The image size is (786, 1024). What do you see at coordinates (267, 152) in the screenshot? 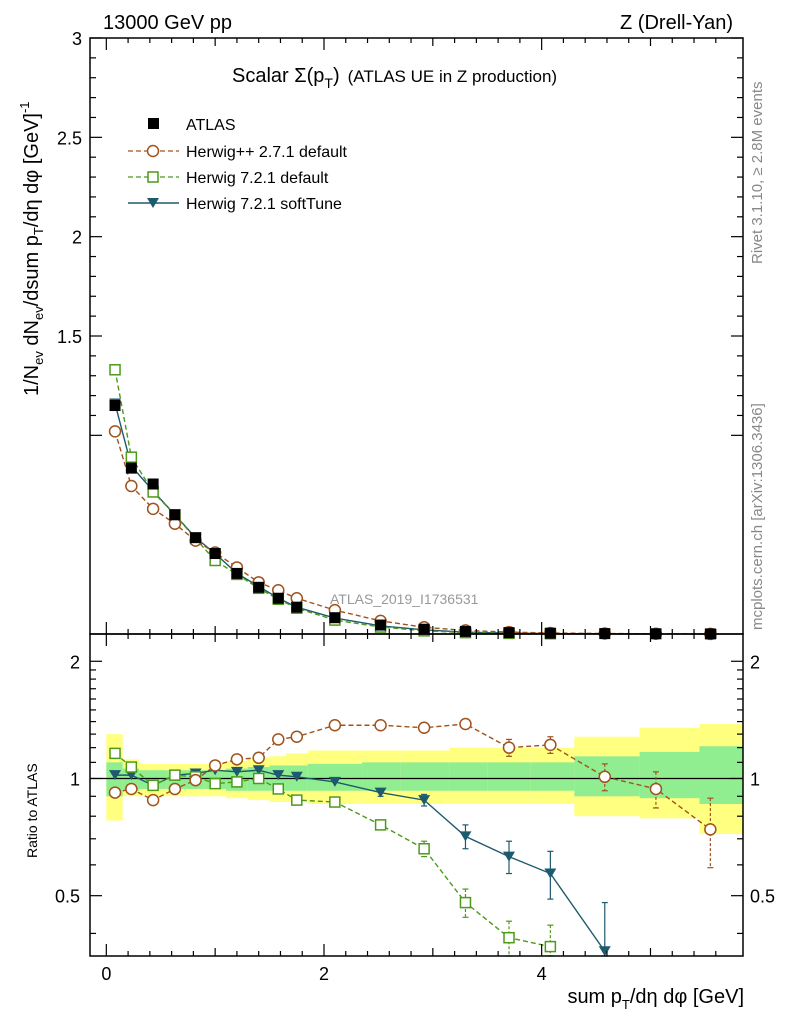
I see `legend-label-herwigpp: Herwig++ 2.7.1 default` at bounding box center [267, 152].